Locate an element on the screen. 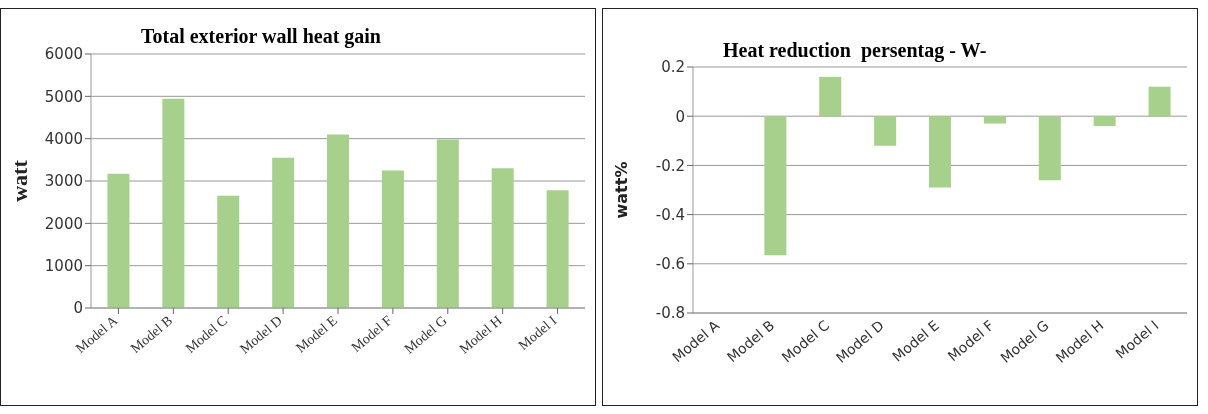 The height and width of the screenshot is (414, 1208). y-axis-title: watt is located at coordinates (19, 180).